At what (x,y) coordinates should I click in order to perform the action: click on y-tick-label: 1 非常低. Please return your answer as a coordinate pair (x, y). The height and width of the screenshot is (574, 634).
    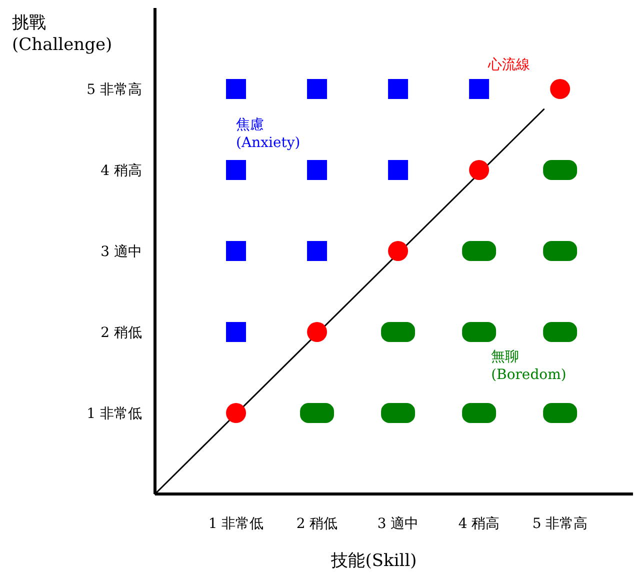
    Looking at the image, I should click on (114, 414).